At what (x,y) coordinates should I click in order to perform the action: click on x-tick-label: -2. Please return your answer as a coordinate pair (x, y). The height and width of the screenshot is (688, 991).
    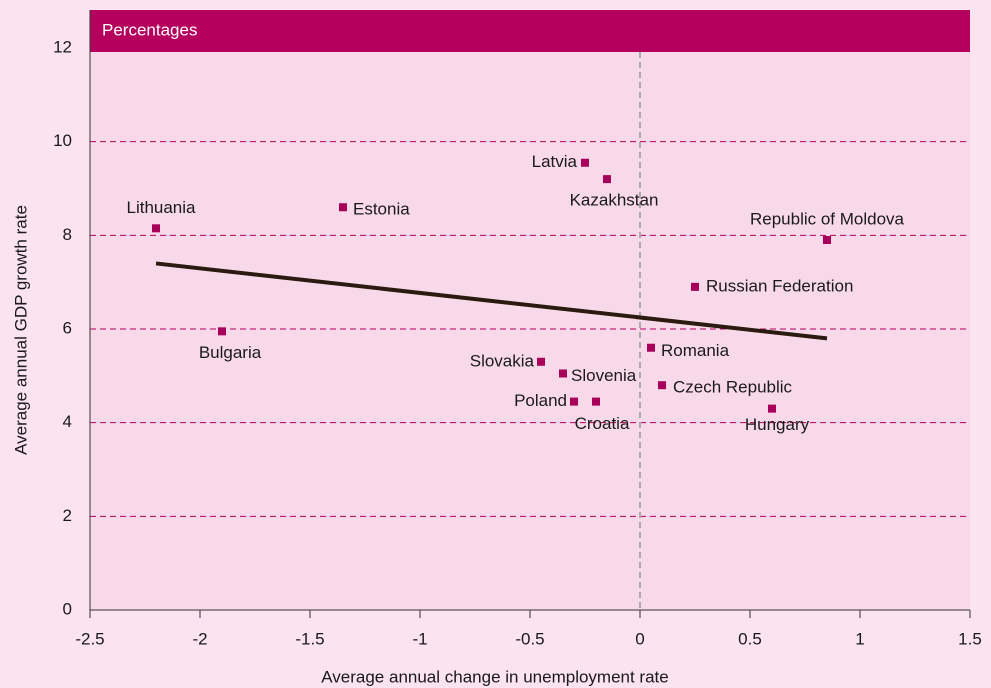
    Looking at the image, I should click on (199, 638).